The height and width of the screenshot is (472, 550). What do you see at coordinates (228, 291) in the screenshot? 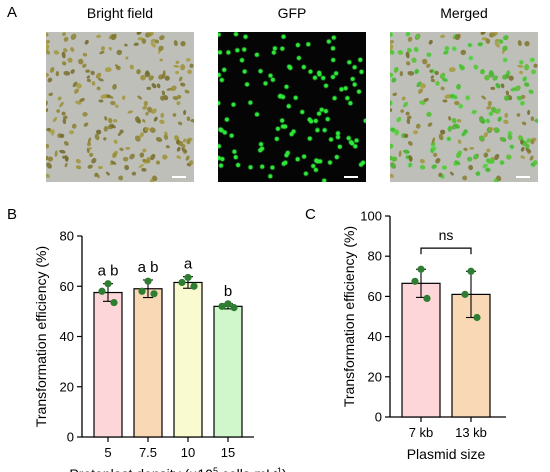
I see `significance-letter: b` at bounding box center [228, 291].